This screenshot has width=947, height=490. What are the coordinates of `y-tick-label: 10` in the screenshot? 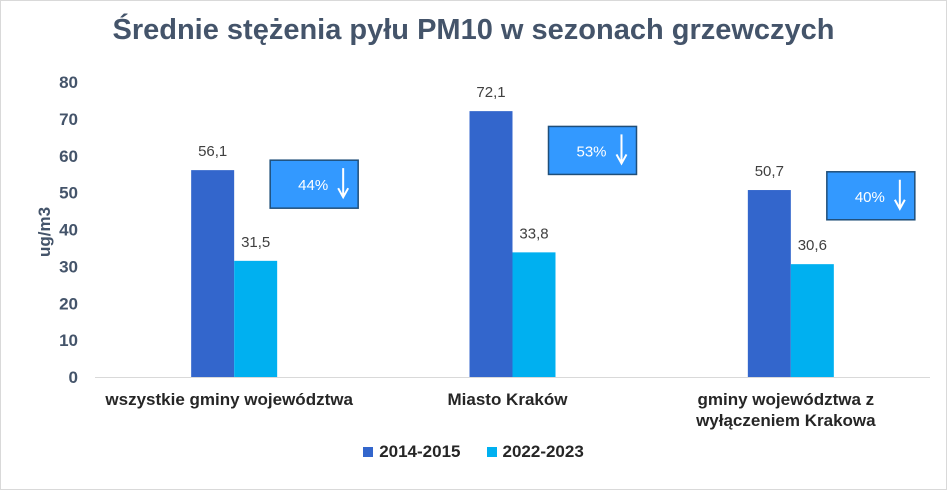 It's located at (68, 340).